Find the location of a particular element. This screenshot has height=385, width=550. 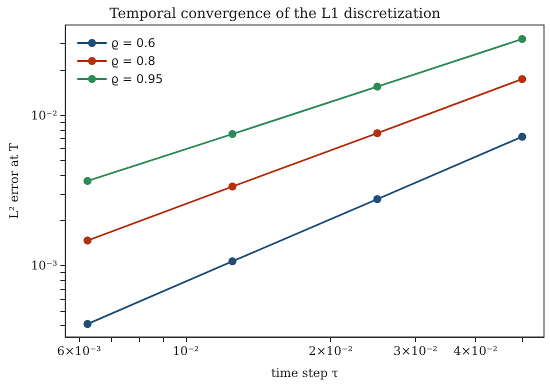

x-tick-label: 6×10⁻³ is located at coordinates (79, 351).